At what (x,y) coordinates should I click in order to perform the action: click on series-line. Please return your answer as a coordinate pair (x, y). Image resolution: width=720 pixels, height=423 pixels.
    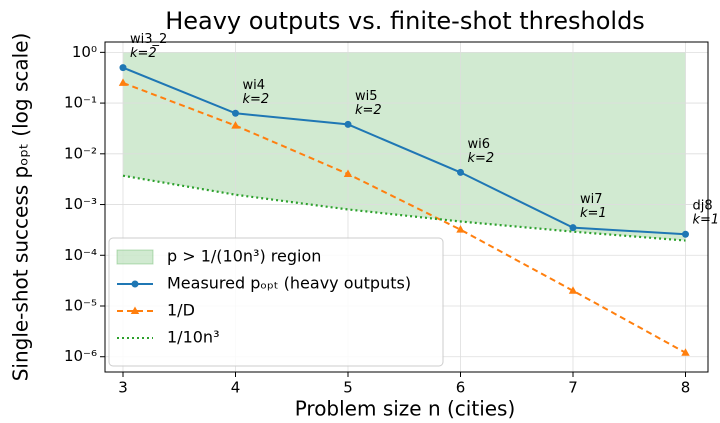
    Looking at the image, I should click on (404, 208).